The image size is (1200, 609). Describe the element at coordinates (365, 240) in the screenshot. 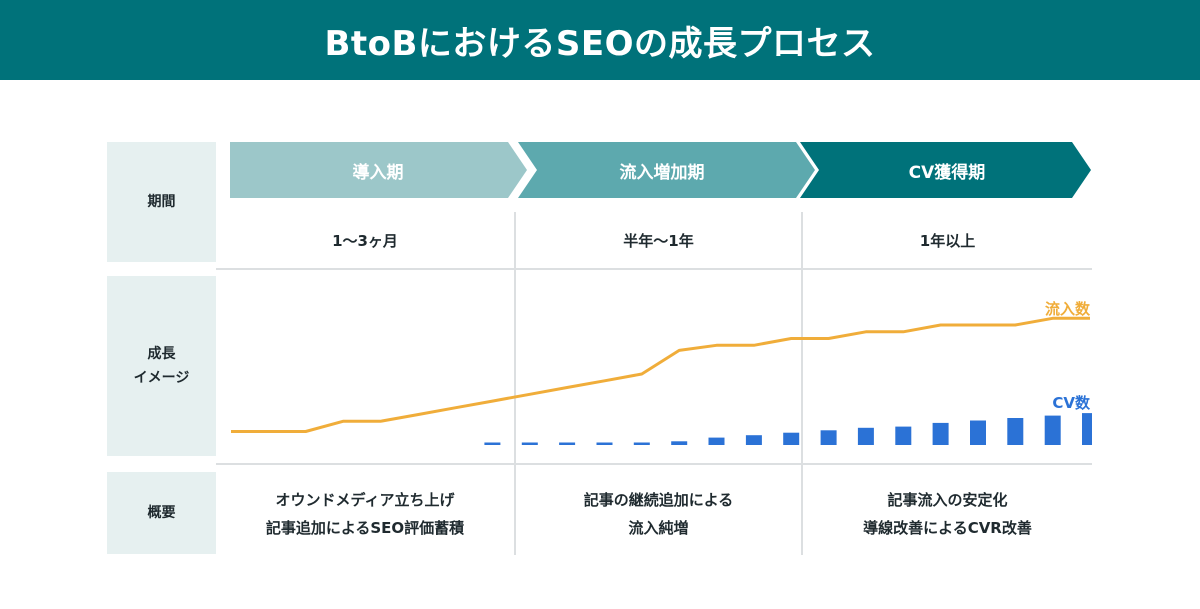

I see `period-intro: 1〜3ヶ月` at that location.